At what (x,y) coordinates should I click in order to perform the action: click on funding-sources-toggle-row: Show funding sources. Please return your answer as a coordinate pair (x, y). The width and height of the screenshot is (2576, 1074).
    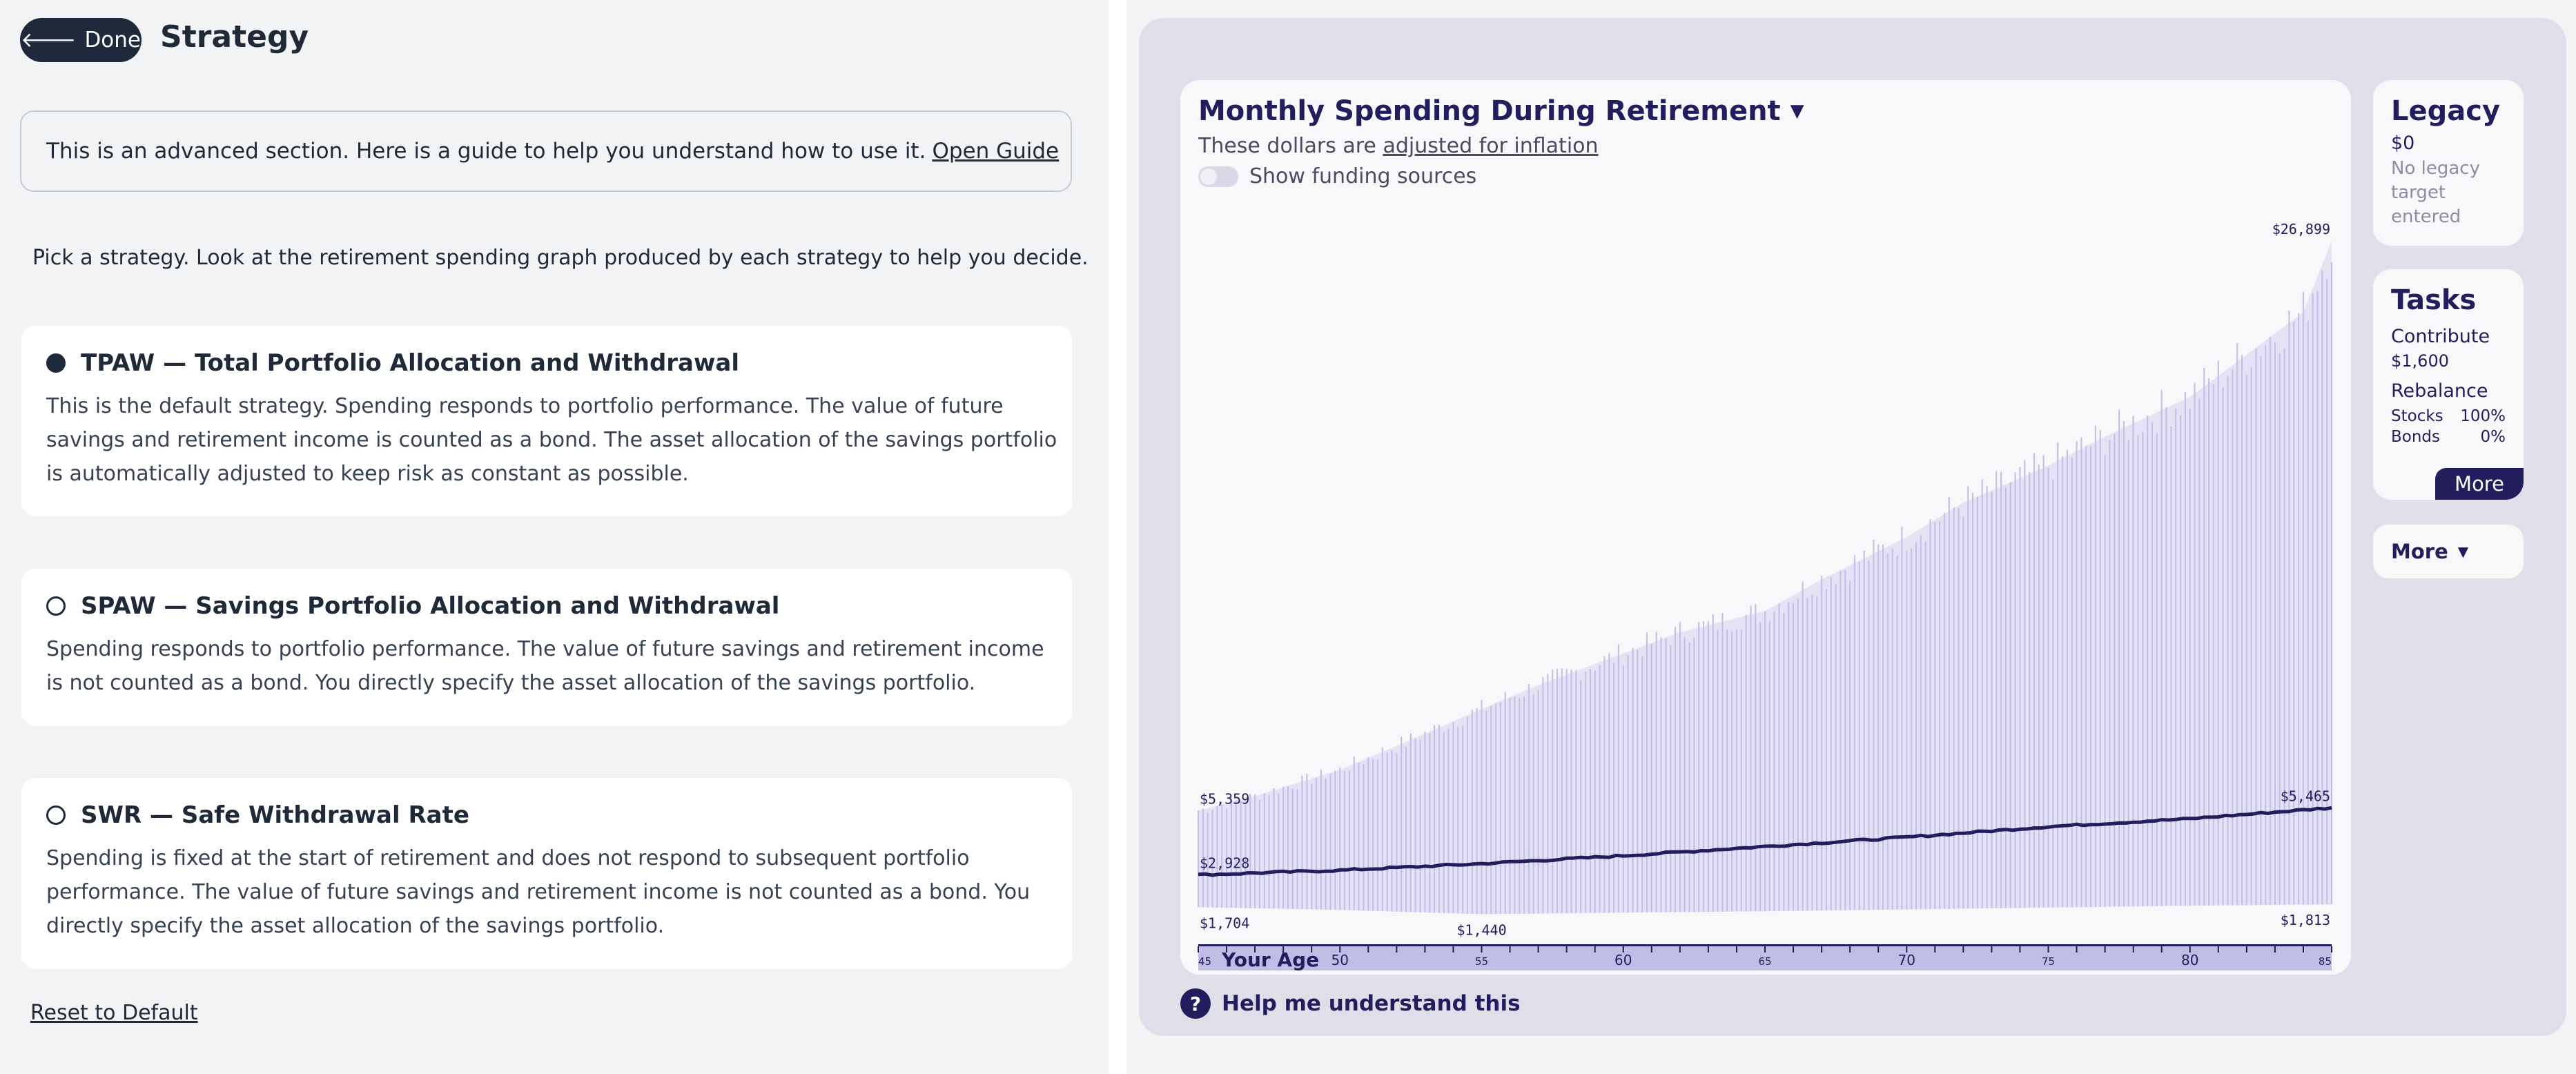
    Looking at the image, I should click on (1337, 176).